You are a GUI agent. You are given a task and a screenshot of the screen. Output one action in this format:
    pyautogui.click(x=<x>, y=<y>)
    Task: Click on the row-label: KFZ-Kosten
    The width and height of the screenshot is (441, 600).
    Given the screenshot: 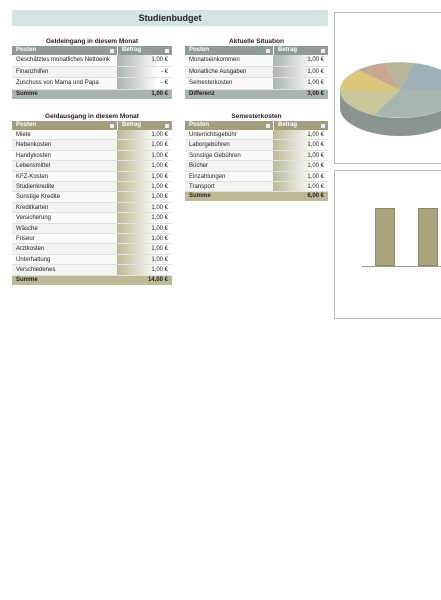 What is the action you would take?
    pyautogui.click(x=64, y=176)
    